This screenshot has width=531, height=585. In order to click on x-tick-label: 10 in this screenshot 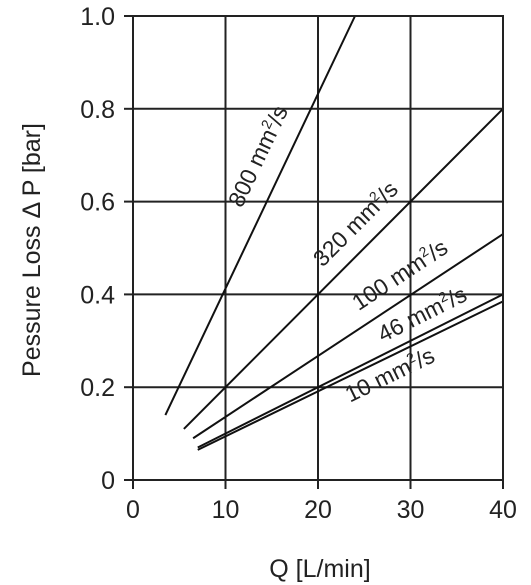, I will do `click(226, 510)`.